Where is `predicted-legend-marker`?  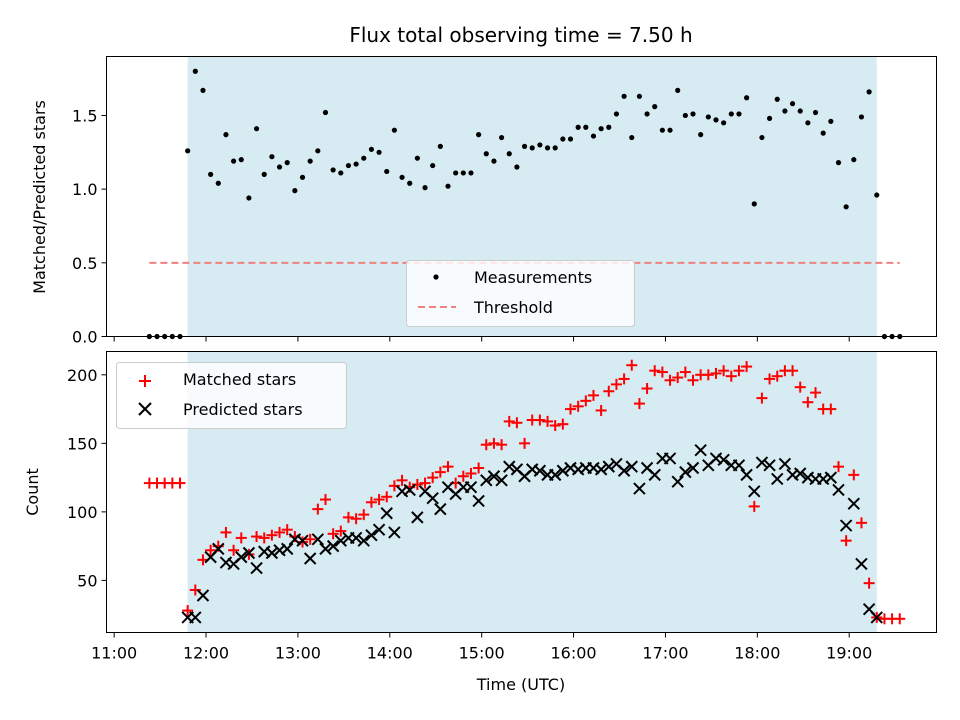
predicted-legend-marker is located at coordinates (145, 409).